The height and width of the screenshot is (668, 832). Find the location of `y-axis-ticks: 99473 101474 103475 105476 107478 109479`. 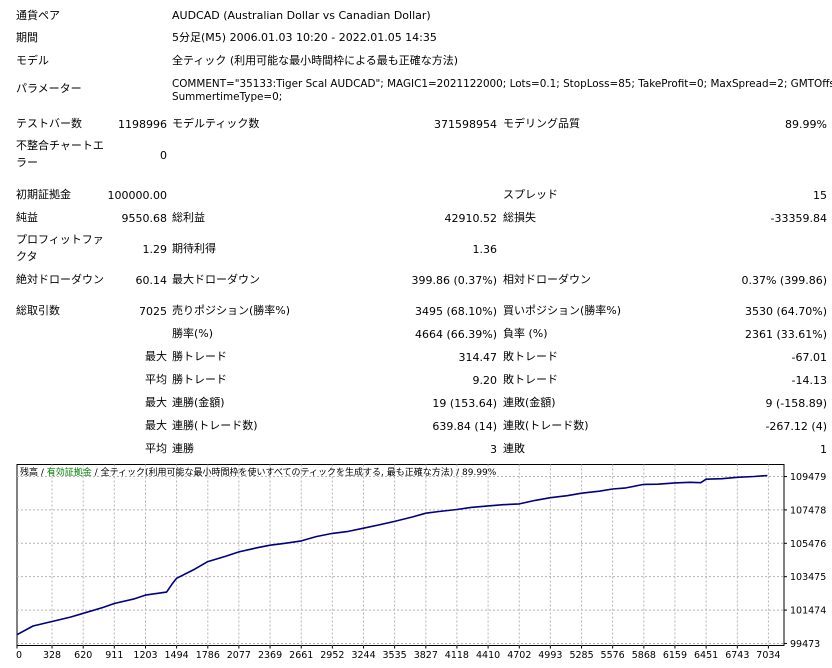

y-axis-ticks: 99473 101474 103475 105476 107478 109479 is located at coordinates (805, 561).